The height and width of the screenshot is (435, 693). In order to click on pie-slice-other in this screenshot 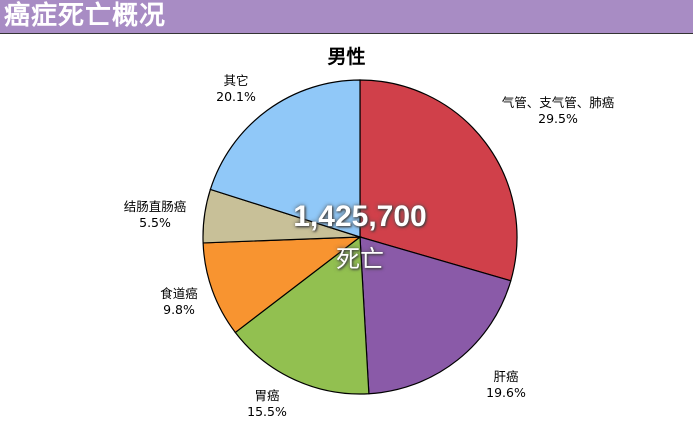, I will do `click(285, 158)`.